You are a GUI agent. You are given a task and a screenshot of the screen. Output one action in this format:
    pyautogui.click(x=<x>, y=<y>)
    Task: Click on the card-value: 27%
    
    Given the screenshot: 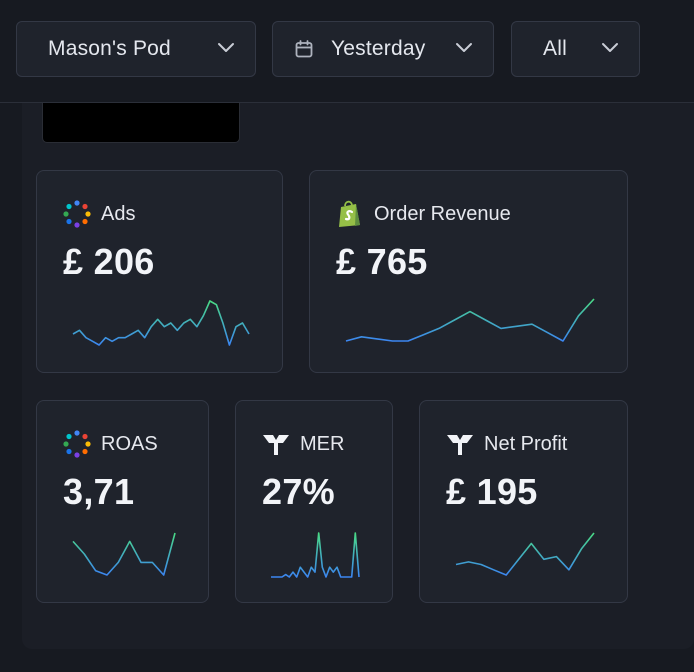 What is the action you would take?
    pyautogui.click(x=298, y=491)
    